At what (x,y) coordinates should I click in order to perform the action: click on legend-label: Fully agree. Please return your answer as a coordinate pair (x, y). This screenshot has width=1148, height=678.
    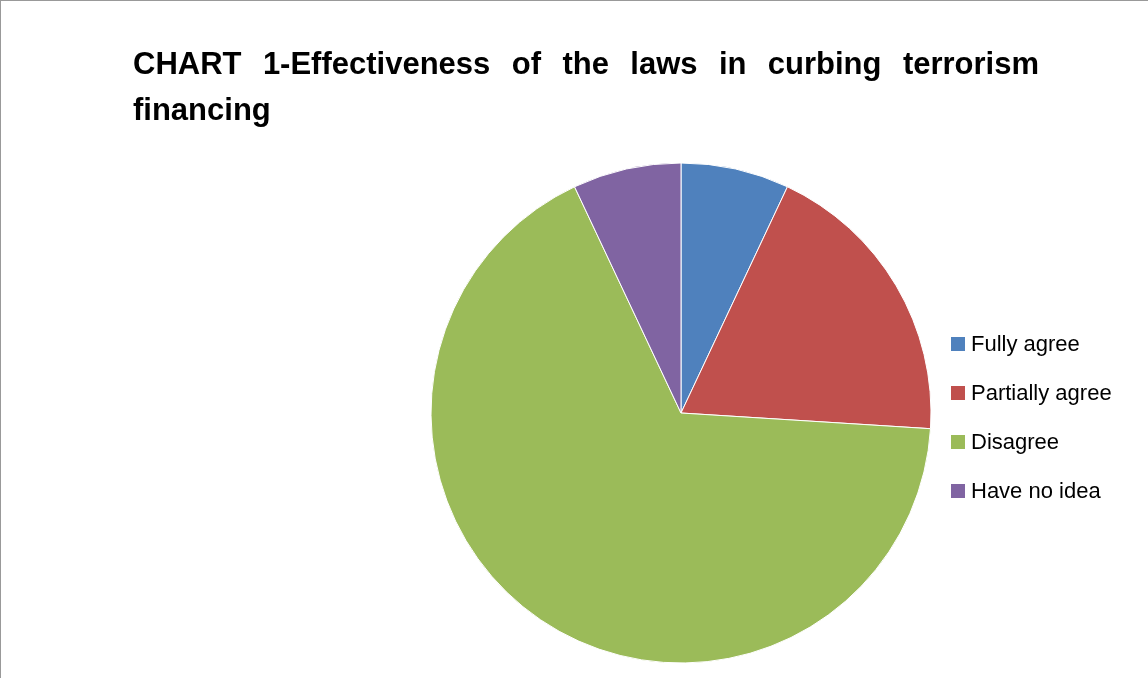
    Looking at the image, I should click on (1025, 343).